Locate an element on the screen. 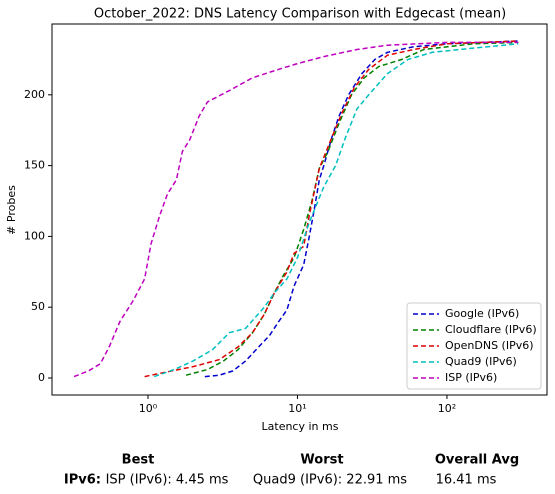 This screenshot has height=494, width=555. legend-label: Cloudflare (IPv6) is located at coordinates (491, 329).